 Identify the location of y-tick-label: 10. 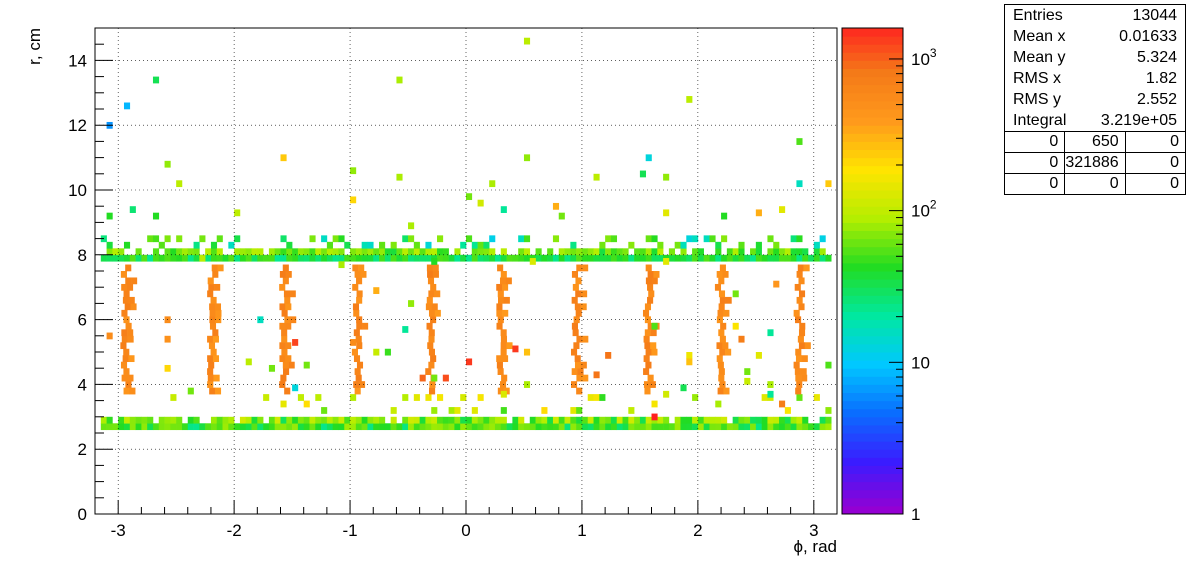
(77, 190).